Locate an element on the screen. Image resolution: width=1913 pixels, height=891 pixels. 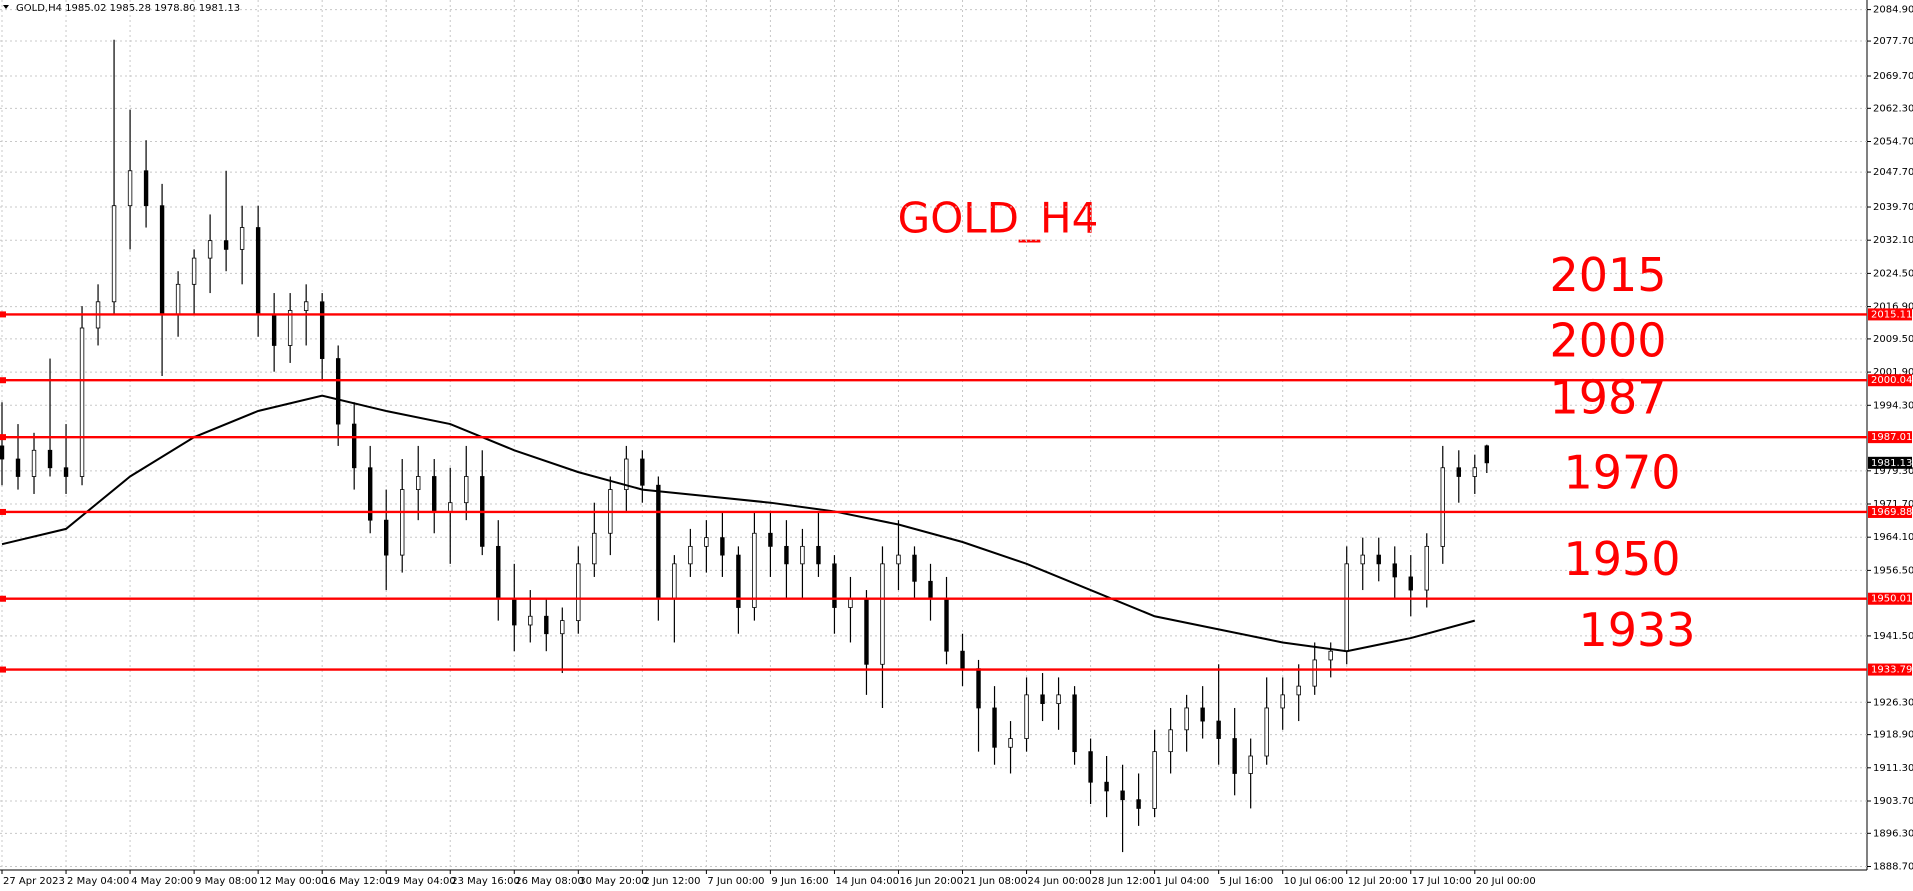
x-tick-label: 2 May 04:00 is located at coordinates (98, 881).